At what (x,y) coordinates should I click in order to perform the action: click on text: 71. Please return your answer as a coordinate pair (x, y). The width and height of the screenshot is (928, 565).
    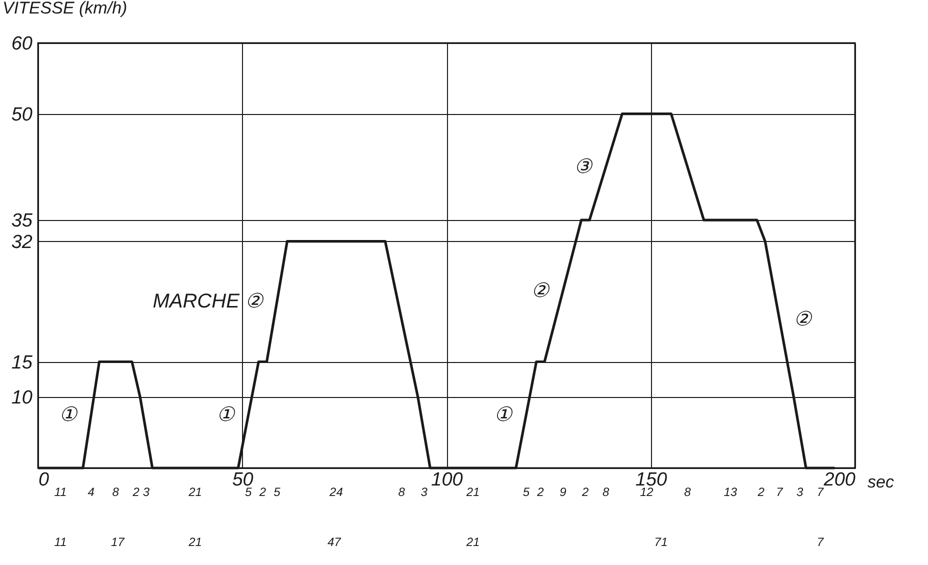
    Looking at the image, I should click on (661, 542).